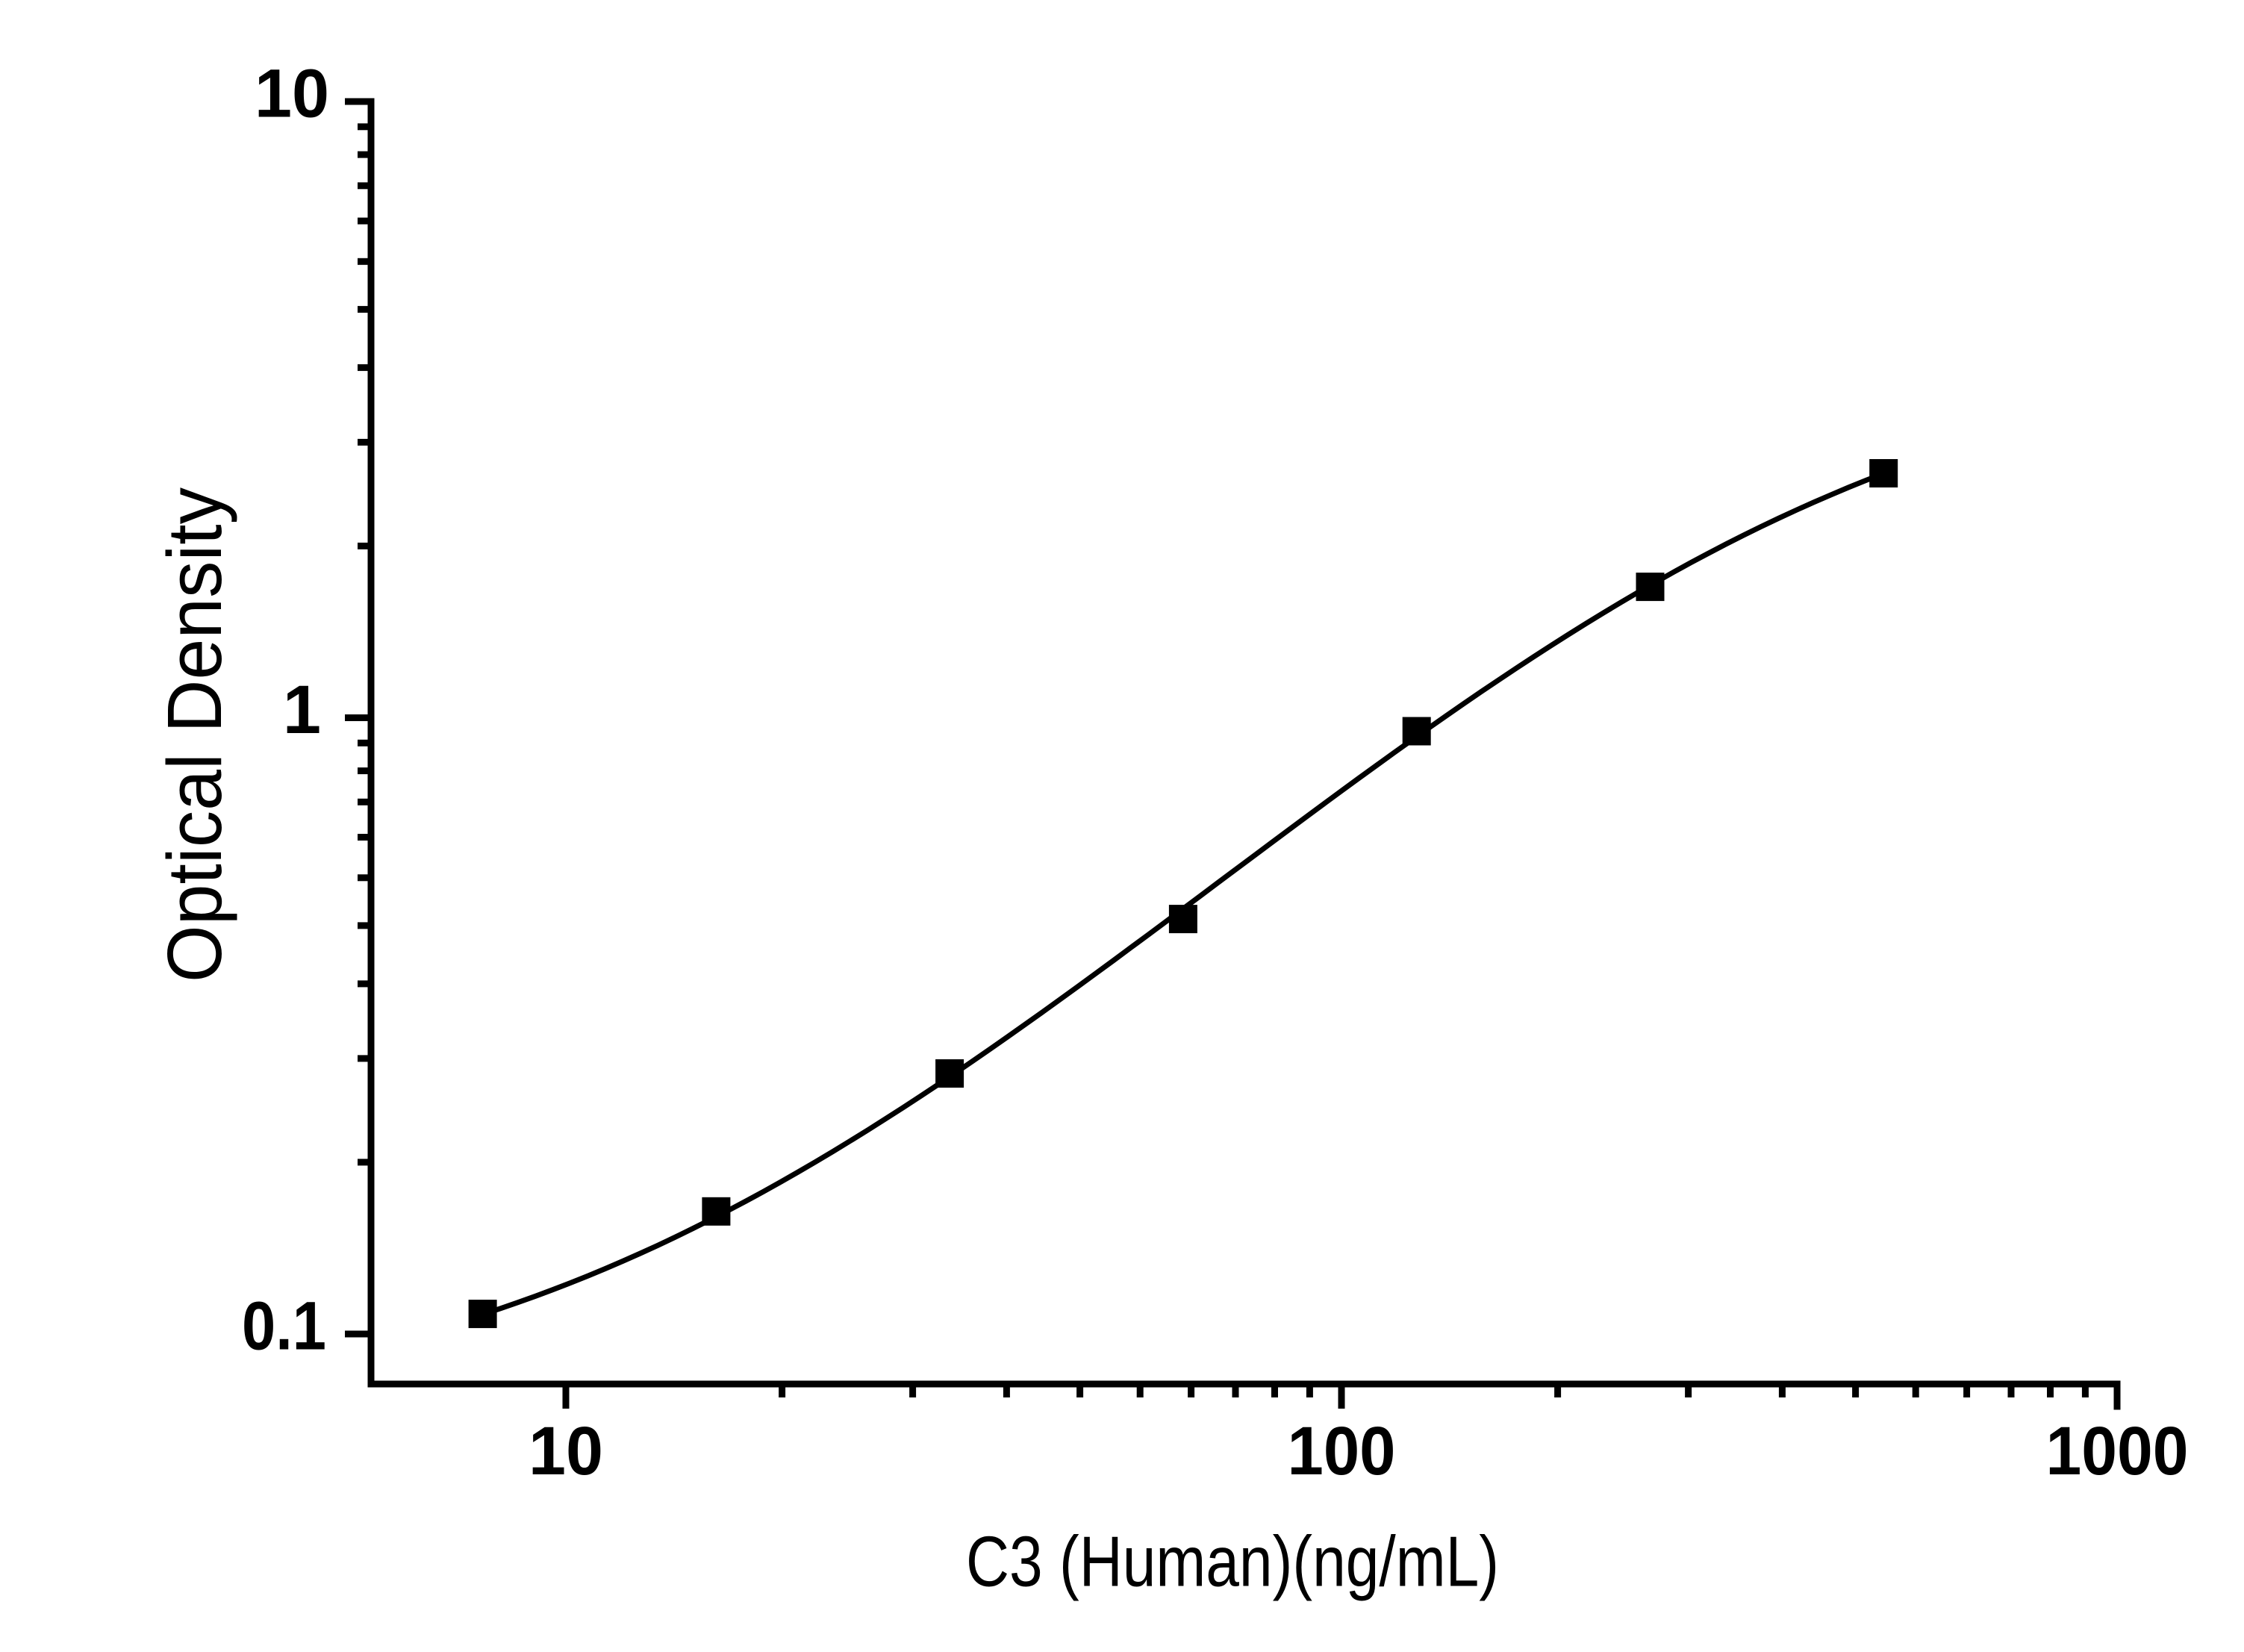 The height and width of the screenshot is (1652, 2244). Describe the element at coordinates (2117, 1451) in the screenshot. I see `svg-text: 1000` at that location.